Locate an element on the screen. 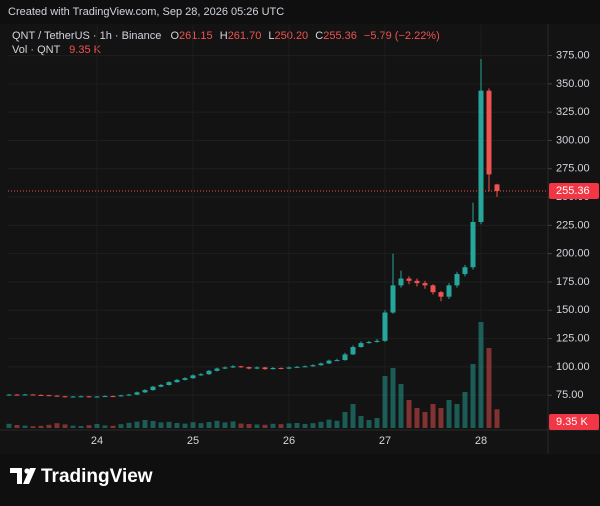 Image resolution: width=600 pixels, height=506 pixels. ohlc-value: 250.20 is located at coordinates (292, 36).